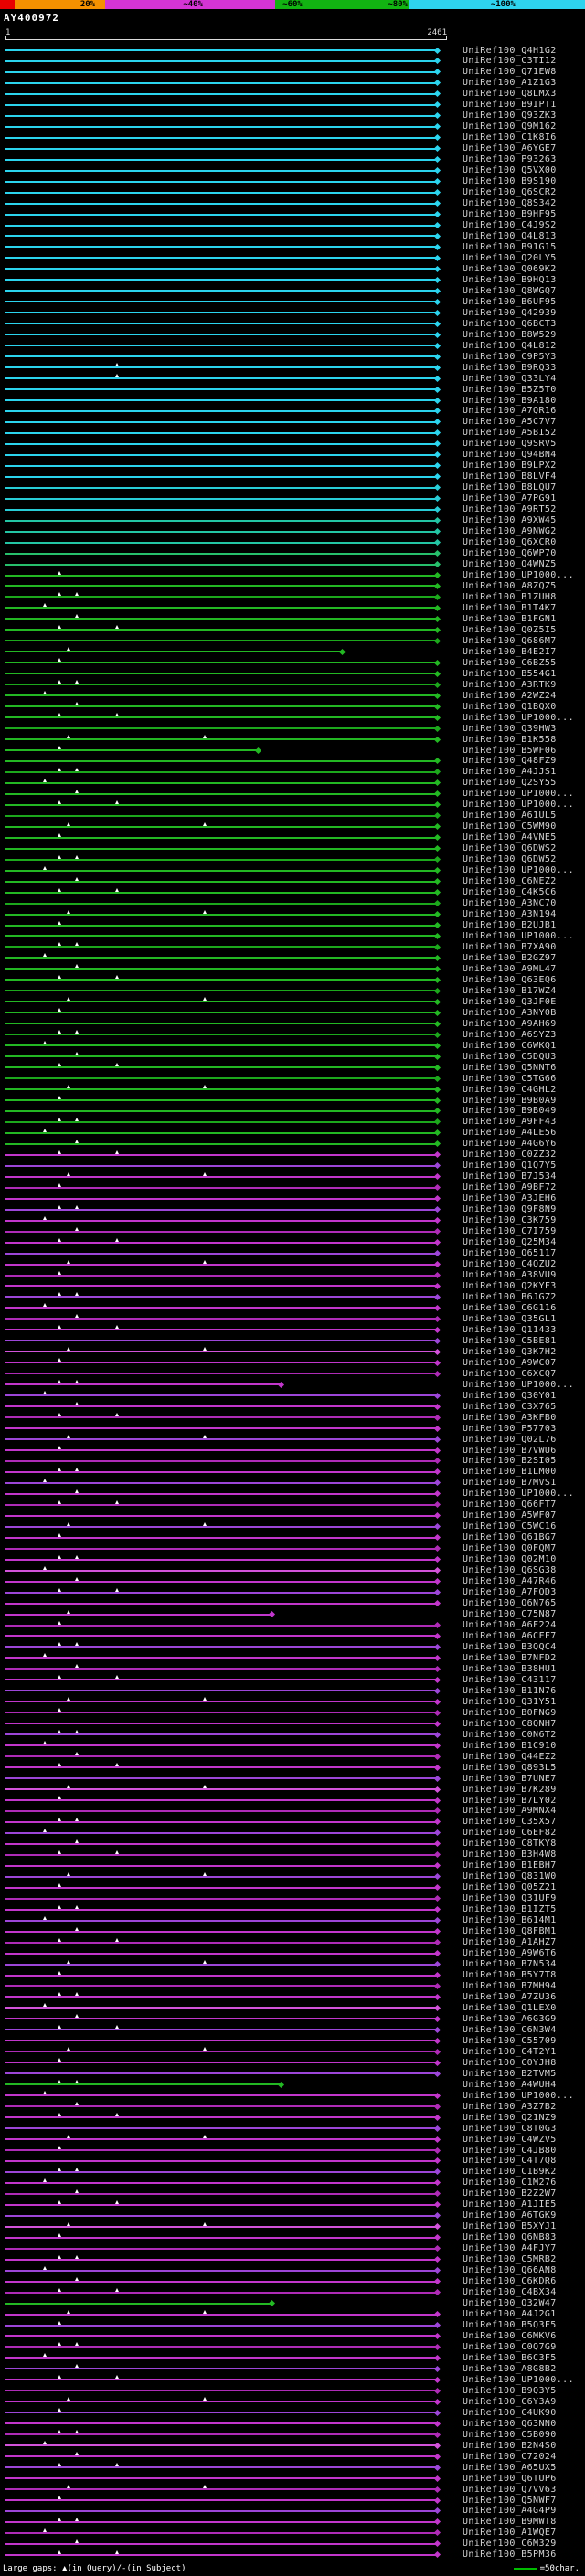 This screenshot has height=2576, width=585. Describe the element at coordinates (293, 1253) in the screenshot. I see `hit-row: UniRef100_Q65117` at that location.